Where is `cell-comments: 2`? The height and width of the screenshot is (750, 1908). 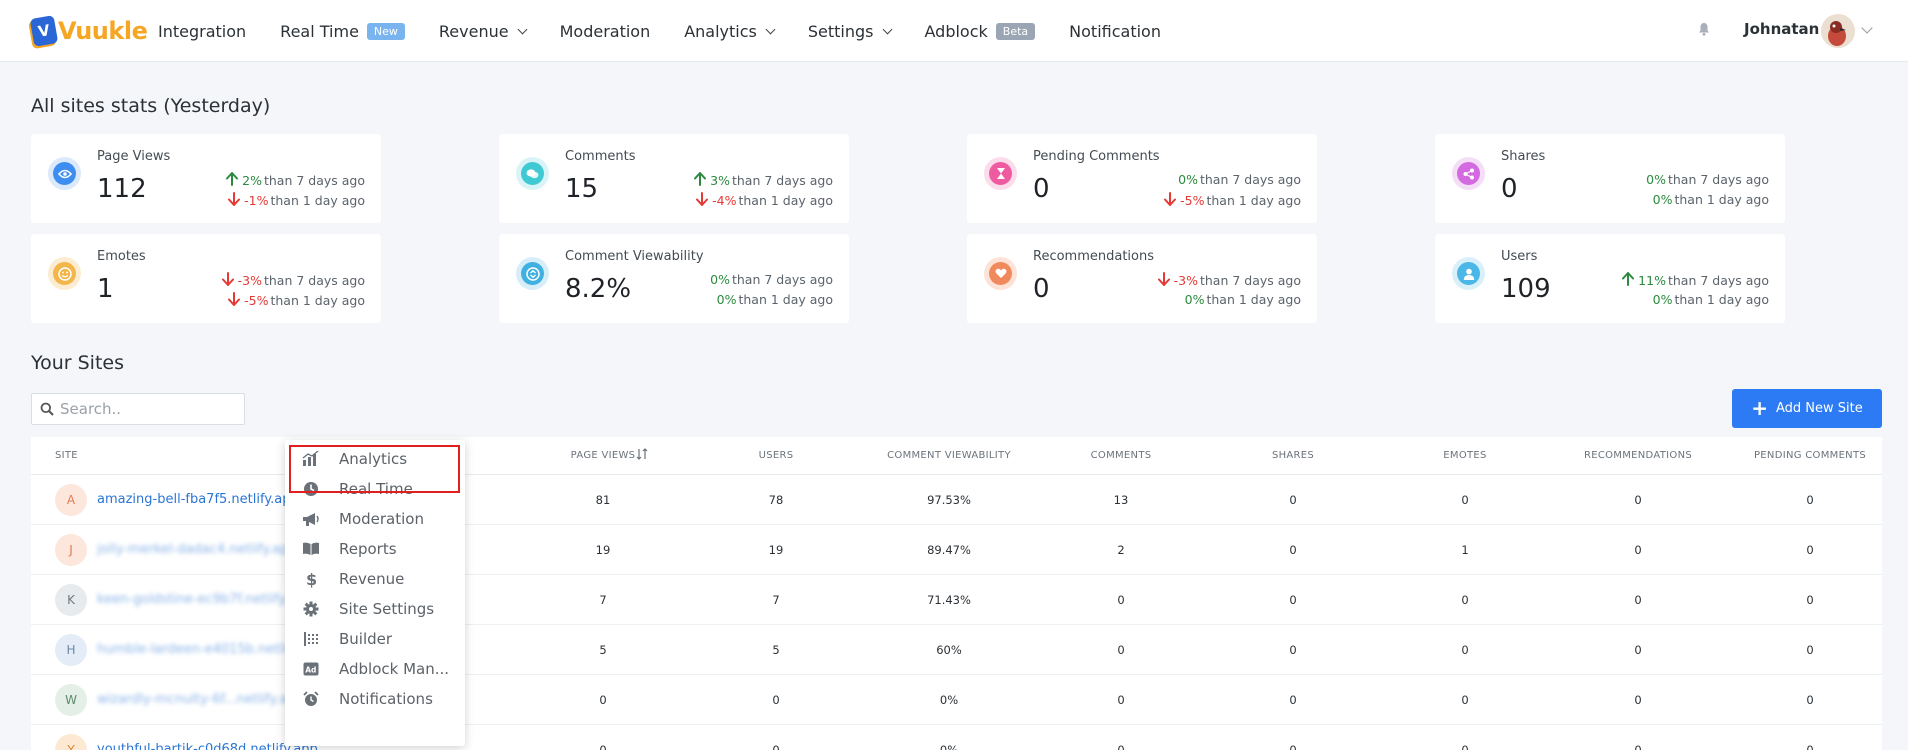
cell-comments: 2 is located at coordinates (1121, 550).